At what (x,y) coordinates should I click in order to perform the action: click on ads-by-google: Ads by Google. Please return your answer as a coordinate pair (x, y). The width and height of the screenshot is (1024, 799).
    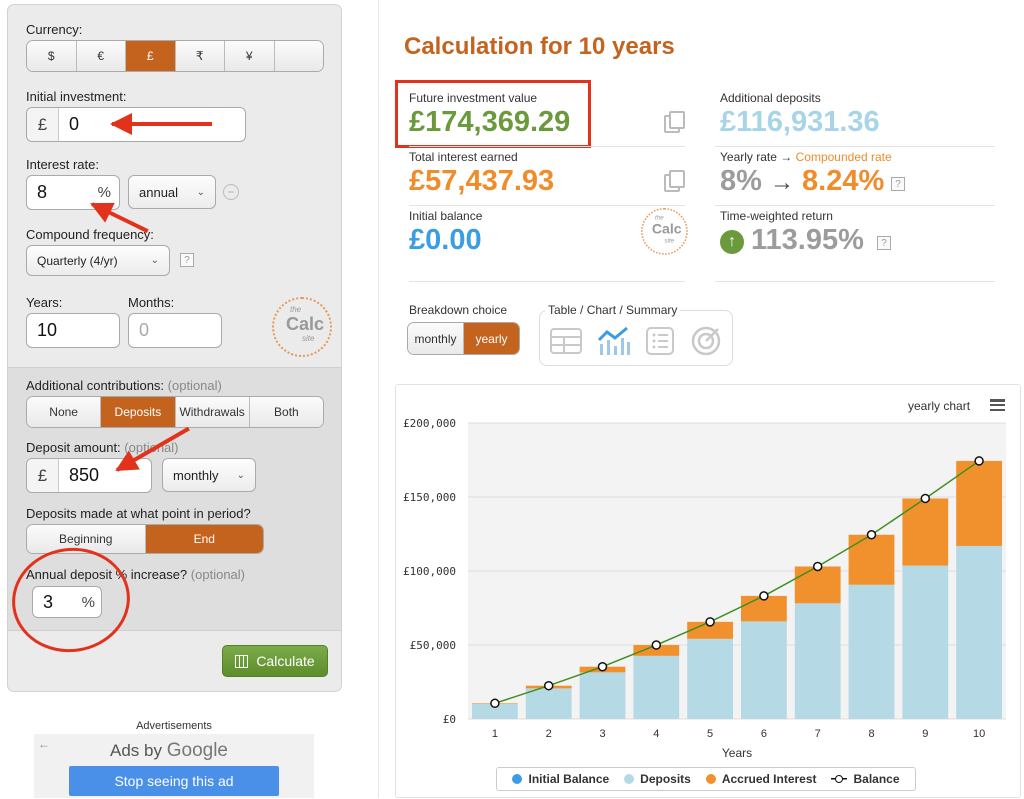
    Looking at the image, I should click on (169, 750).